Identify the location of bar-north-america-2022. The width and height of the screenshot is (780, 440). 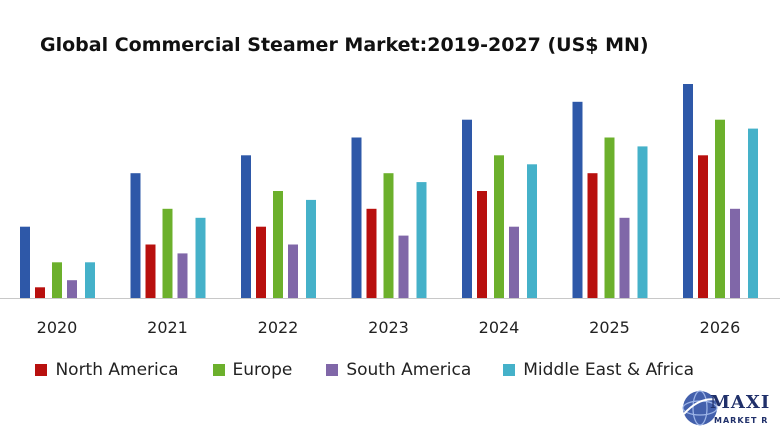
(261, 262).